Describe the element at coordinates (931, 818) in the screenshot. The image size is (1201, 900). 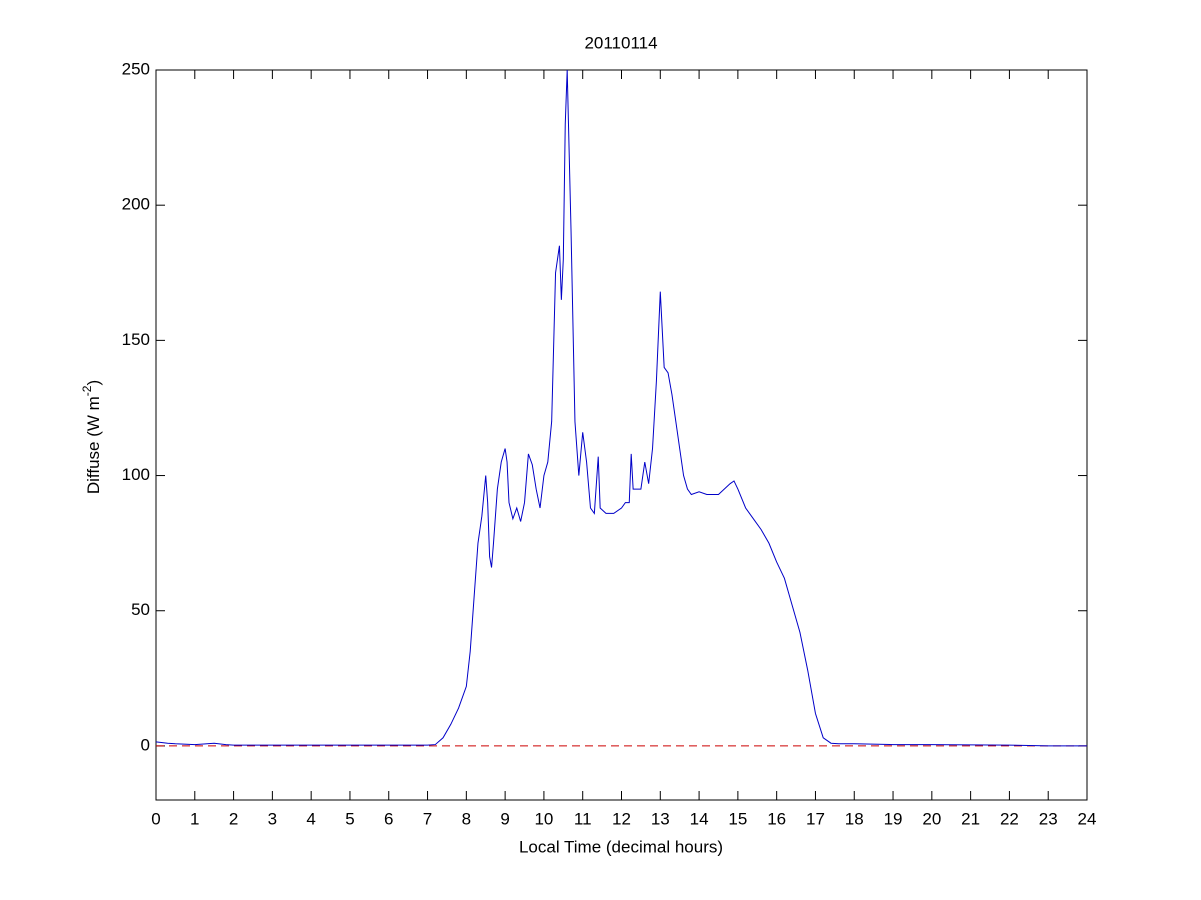
I see `x-tick-label: 20` at that location.